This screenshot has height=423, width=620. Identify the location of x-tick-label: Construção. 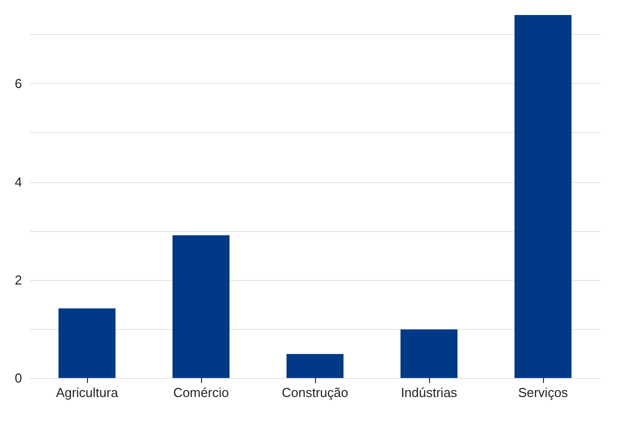
(315, 392).